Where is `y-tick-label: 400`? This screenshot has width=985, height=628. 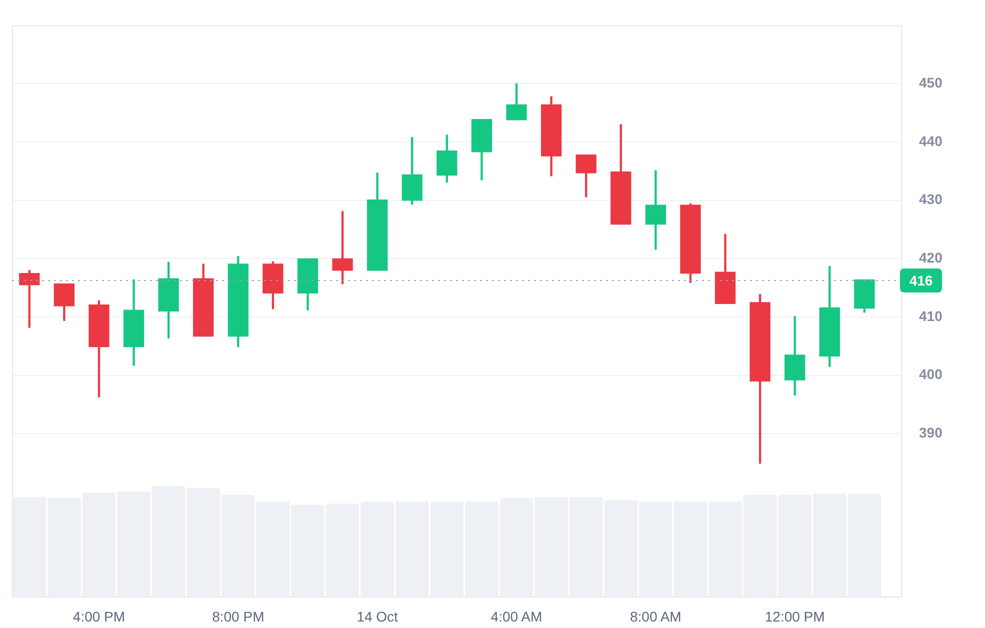 y-tick-label: 400 is located at coordinates (931, 374).